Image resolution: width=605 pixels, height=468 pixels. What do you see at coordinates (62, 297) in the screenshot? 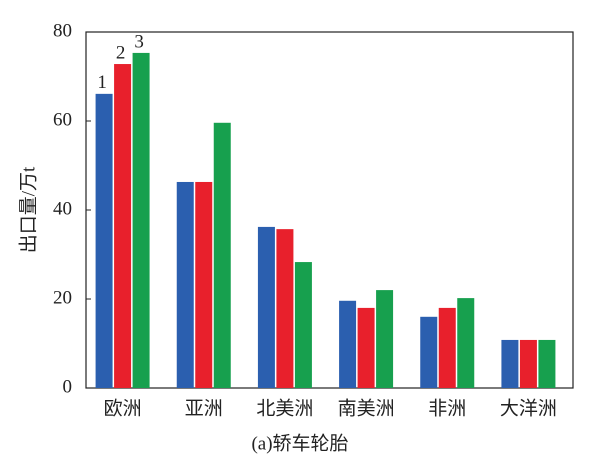
I see `y-tick-label: 20` at bounding box center [62, 297].